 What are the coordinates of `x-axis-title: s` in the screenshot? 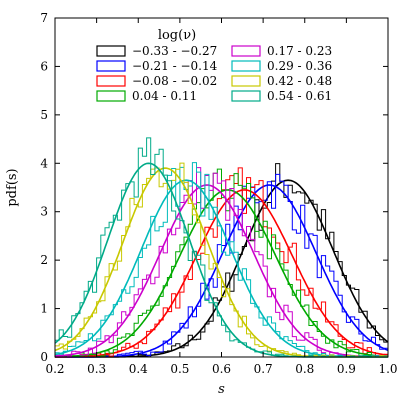 It's located at (221, 389).